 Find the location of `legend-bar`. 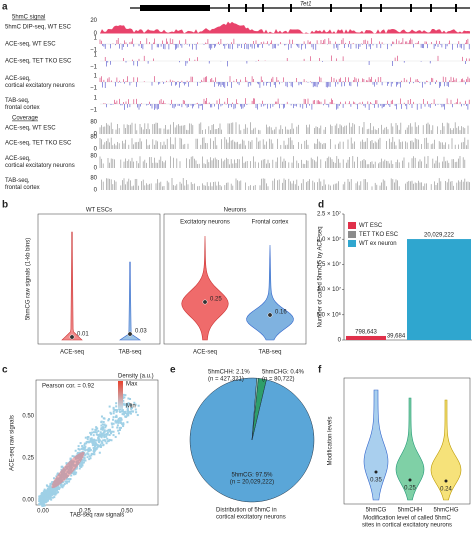

legend-bar is located at coordinates (120, 395).